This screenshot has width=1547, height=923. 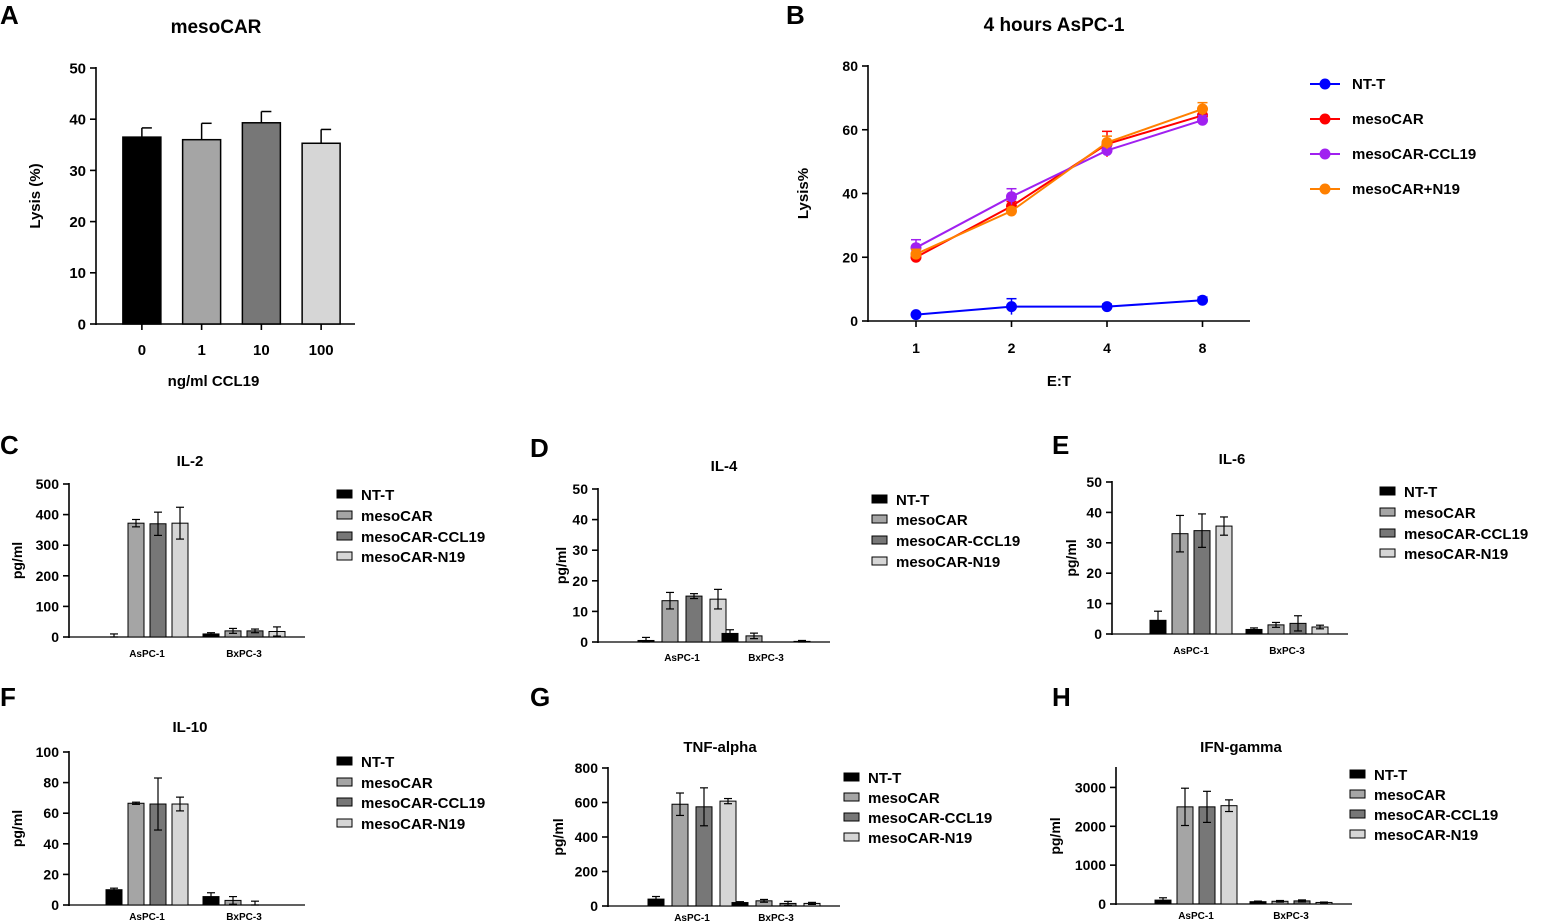 What do you see at coordinates (766, 658) in the screenshot?
I see `x-tick-label-D-1: BxPC-3` at bounding box center [766, 658].